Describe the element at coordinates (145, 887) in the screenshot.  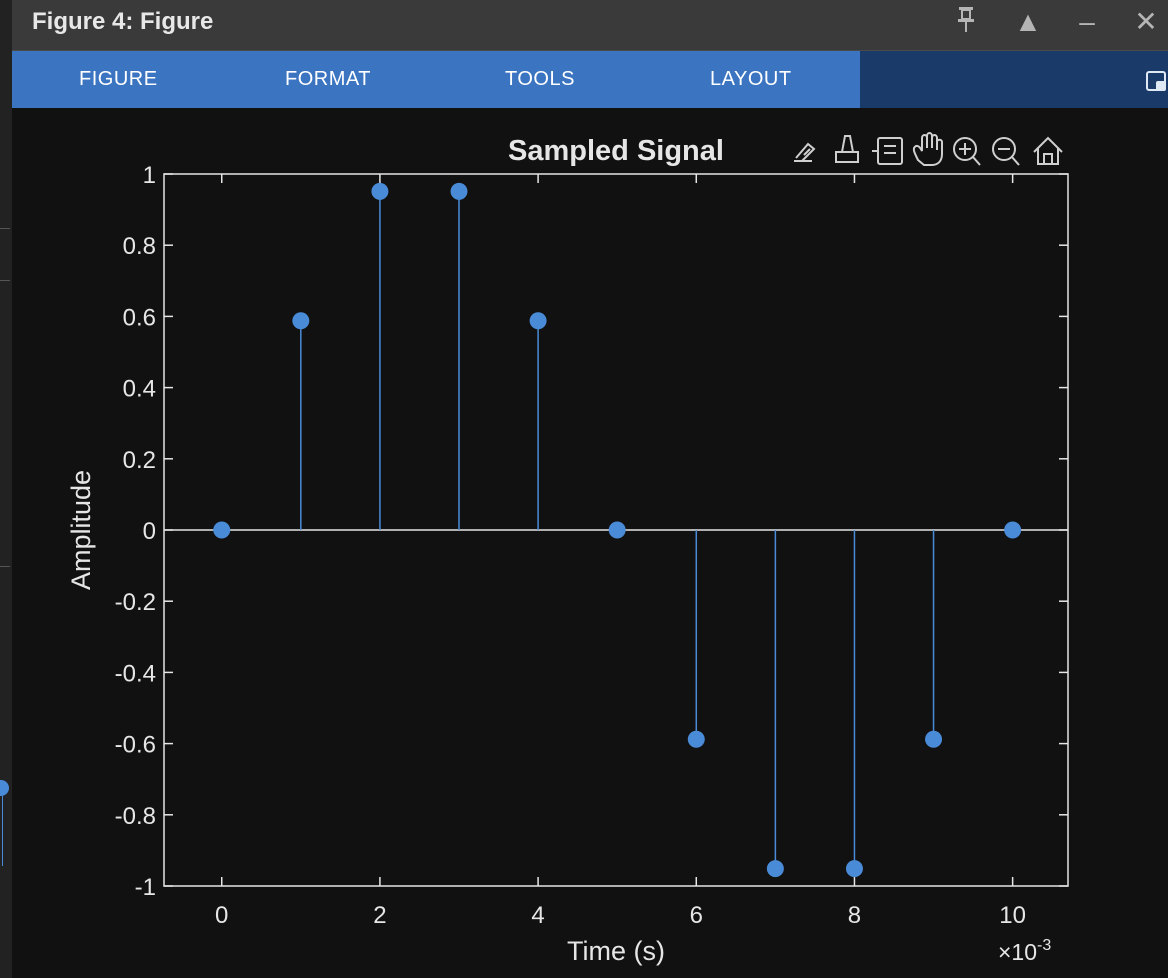
I see `y-tick-label: -1` at that location.